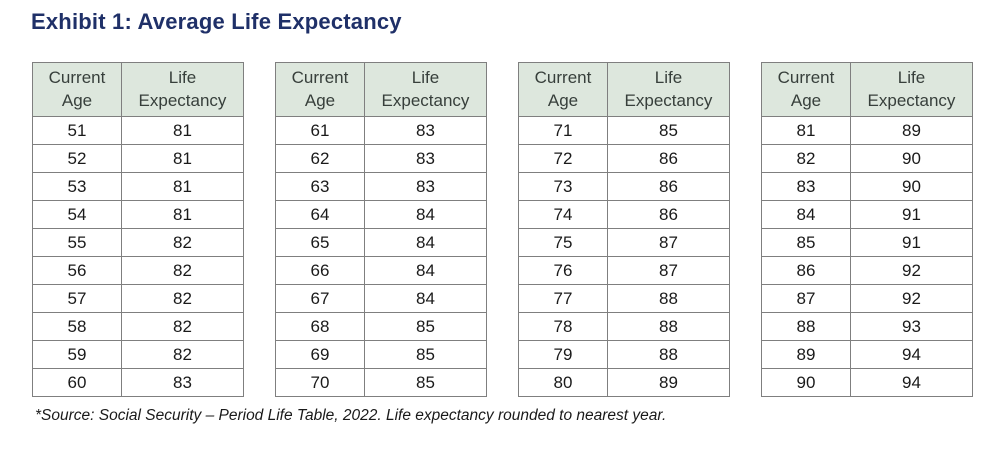  Describe the element at coordinates (806, 326) in the screenshot. I see `age-cell: 88` at that location.